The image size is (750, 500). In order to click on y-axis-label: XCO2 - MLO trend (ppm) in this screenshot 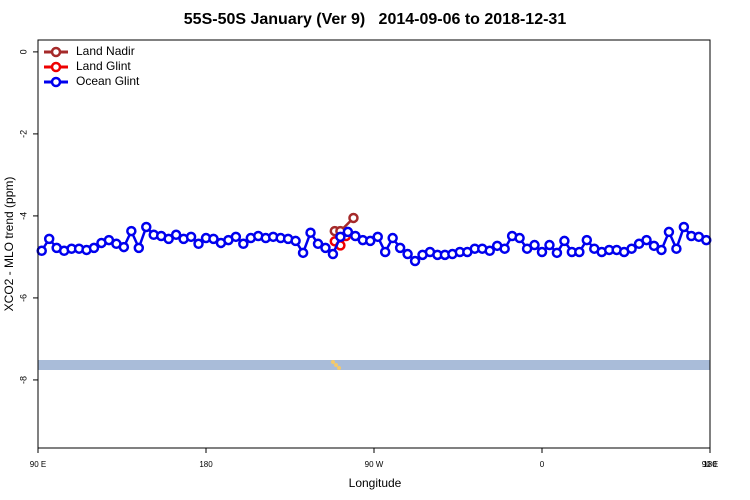, I will do `click(9, 244)`.